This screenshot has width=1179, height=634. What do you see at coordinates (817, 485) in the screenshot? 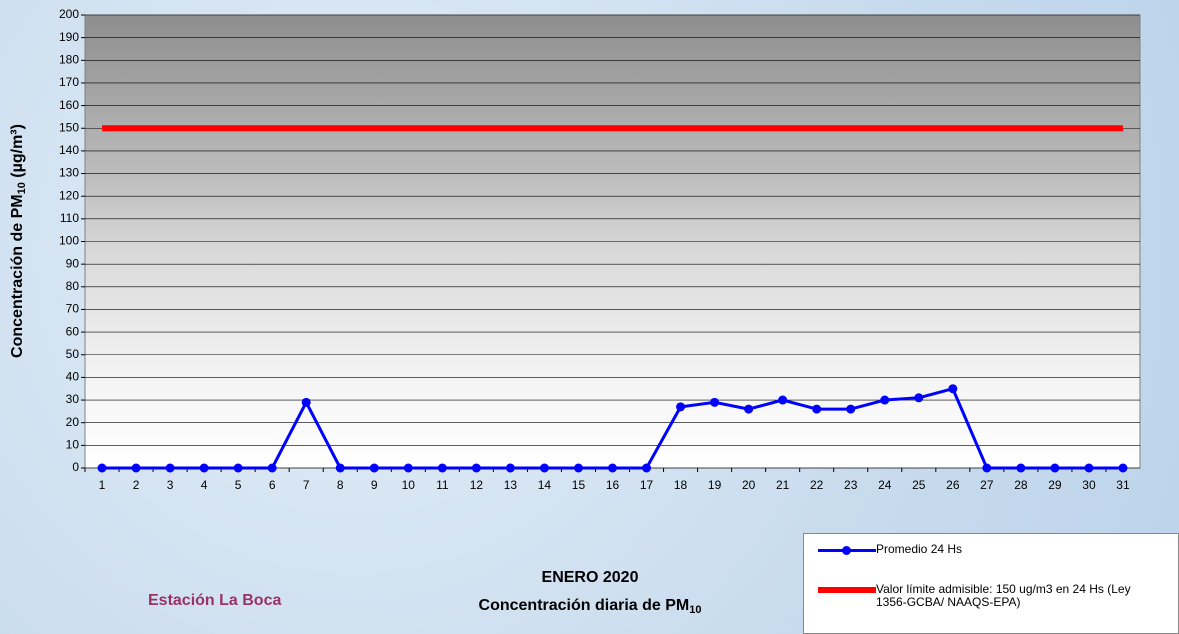
I see `x-tick-label: 22` at bounding box center [817, 485].